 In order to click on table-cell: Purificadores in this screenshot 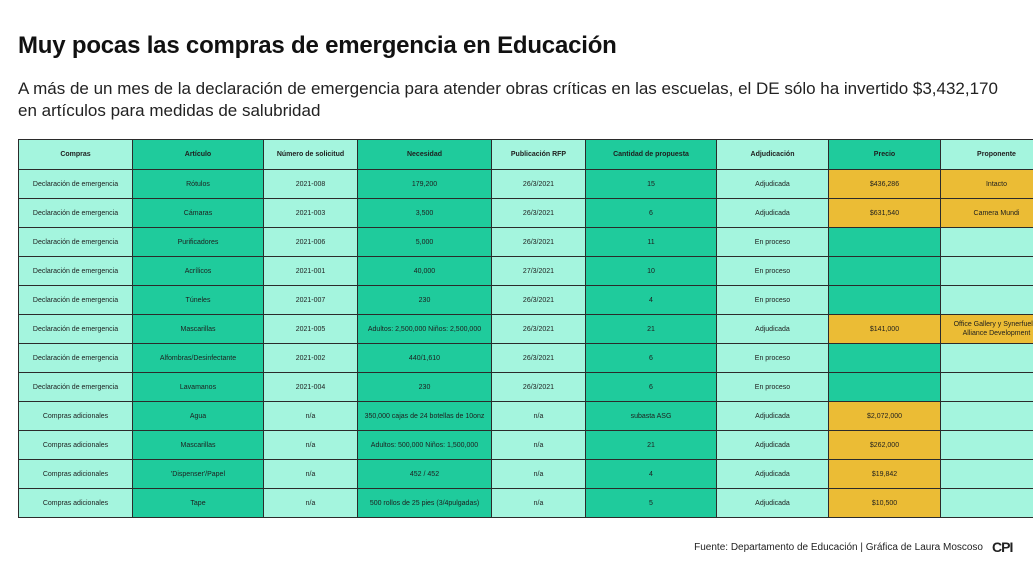, I will do `click(198, 242)`.